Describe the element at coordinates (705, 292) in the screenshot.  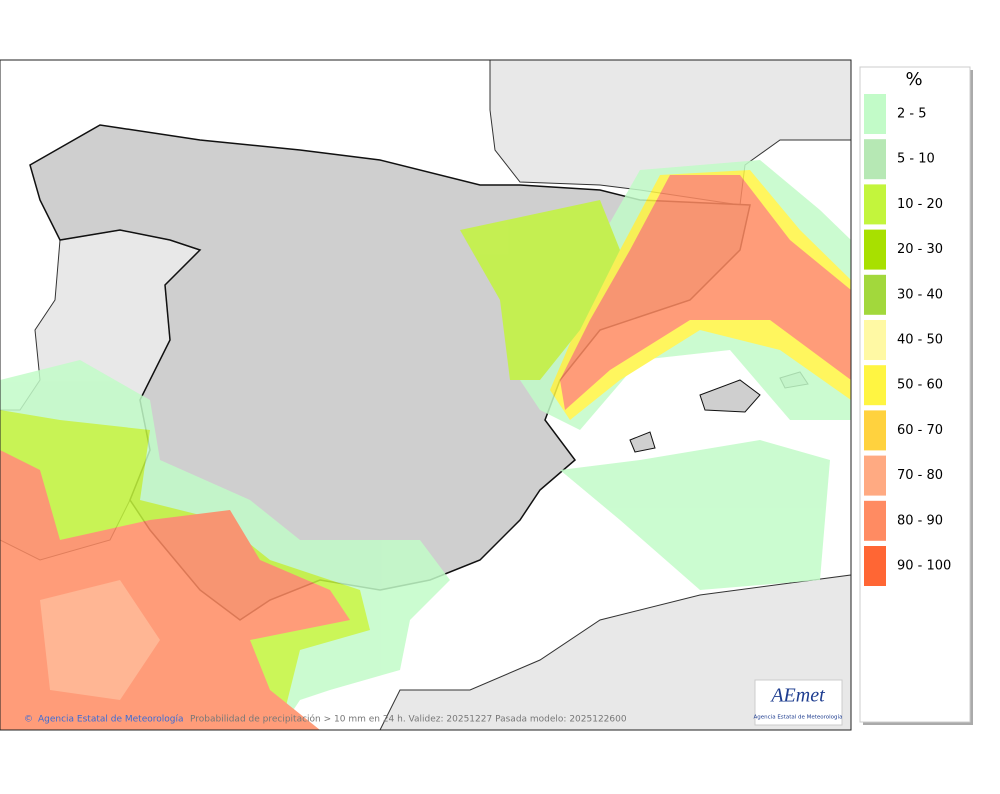
I see `area-high-ne` at that location.